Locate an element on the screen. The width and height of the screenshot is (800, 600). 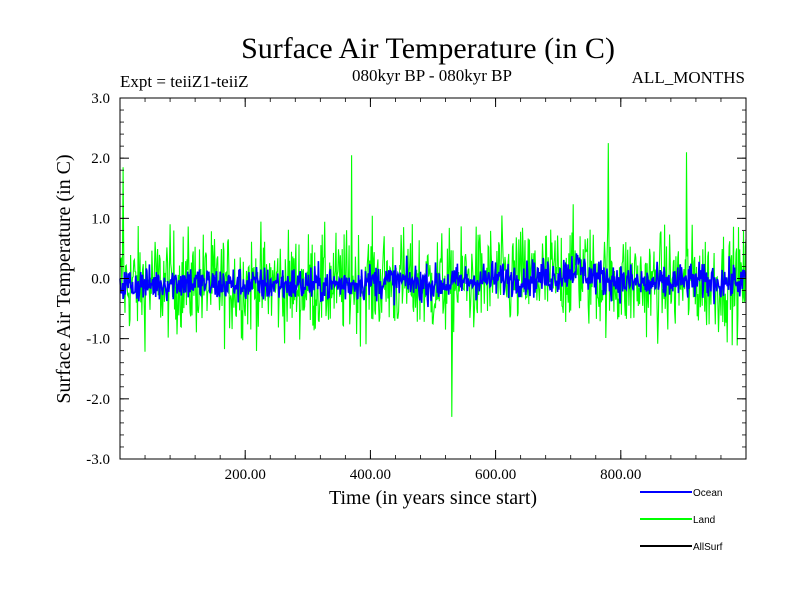
x-tick-label: 400.00 is located at coordinates (370, 475).